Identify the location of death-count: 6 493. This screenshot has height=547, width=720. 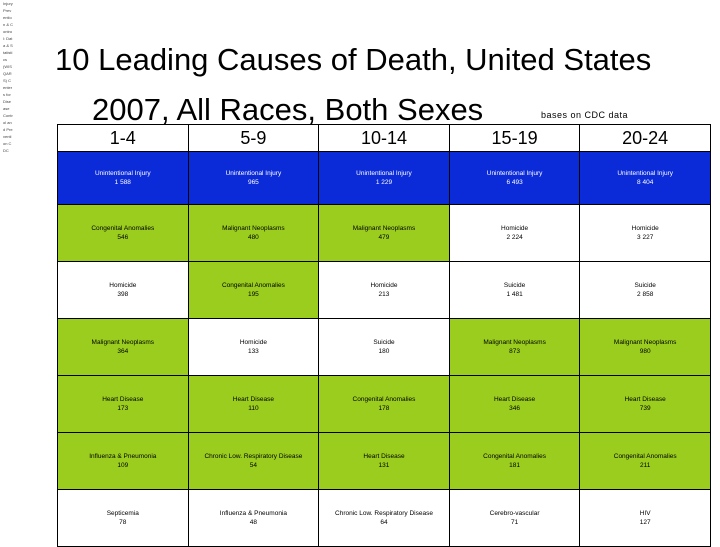
(514, 182).